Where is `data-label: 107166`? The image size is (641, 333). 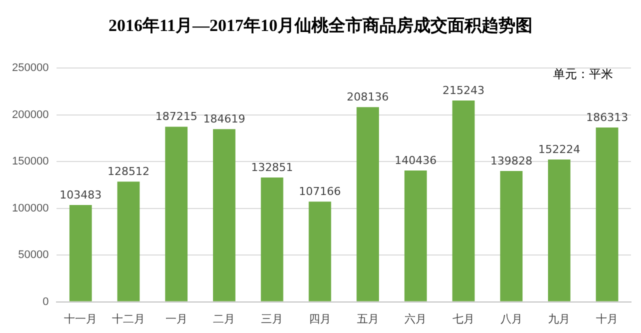 data-label: 107166 is located at coordinates (319, 191).